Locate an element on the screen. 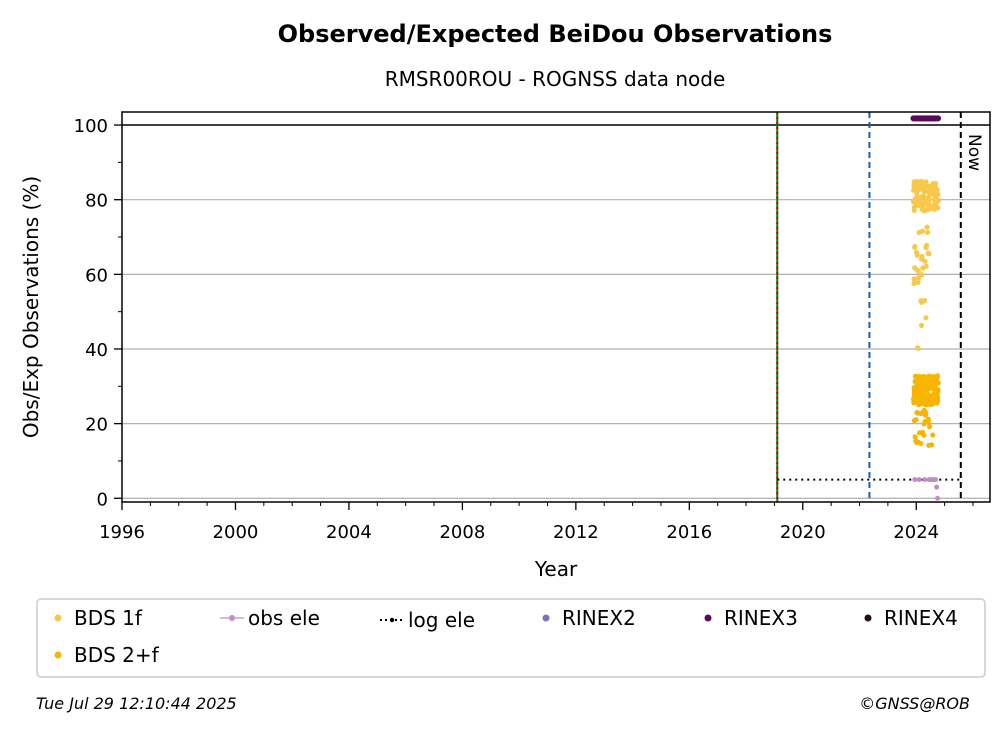 This screenshot has width=1008, height=734. legend-label-obsele: obs ele is located at coordinates (284, 618).